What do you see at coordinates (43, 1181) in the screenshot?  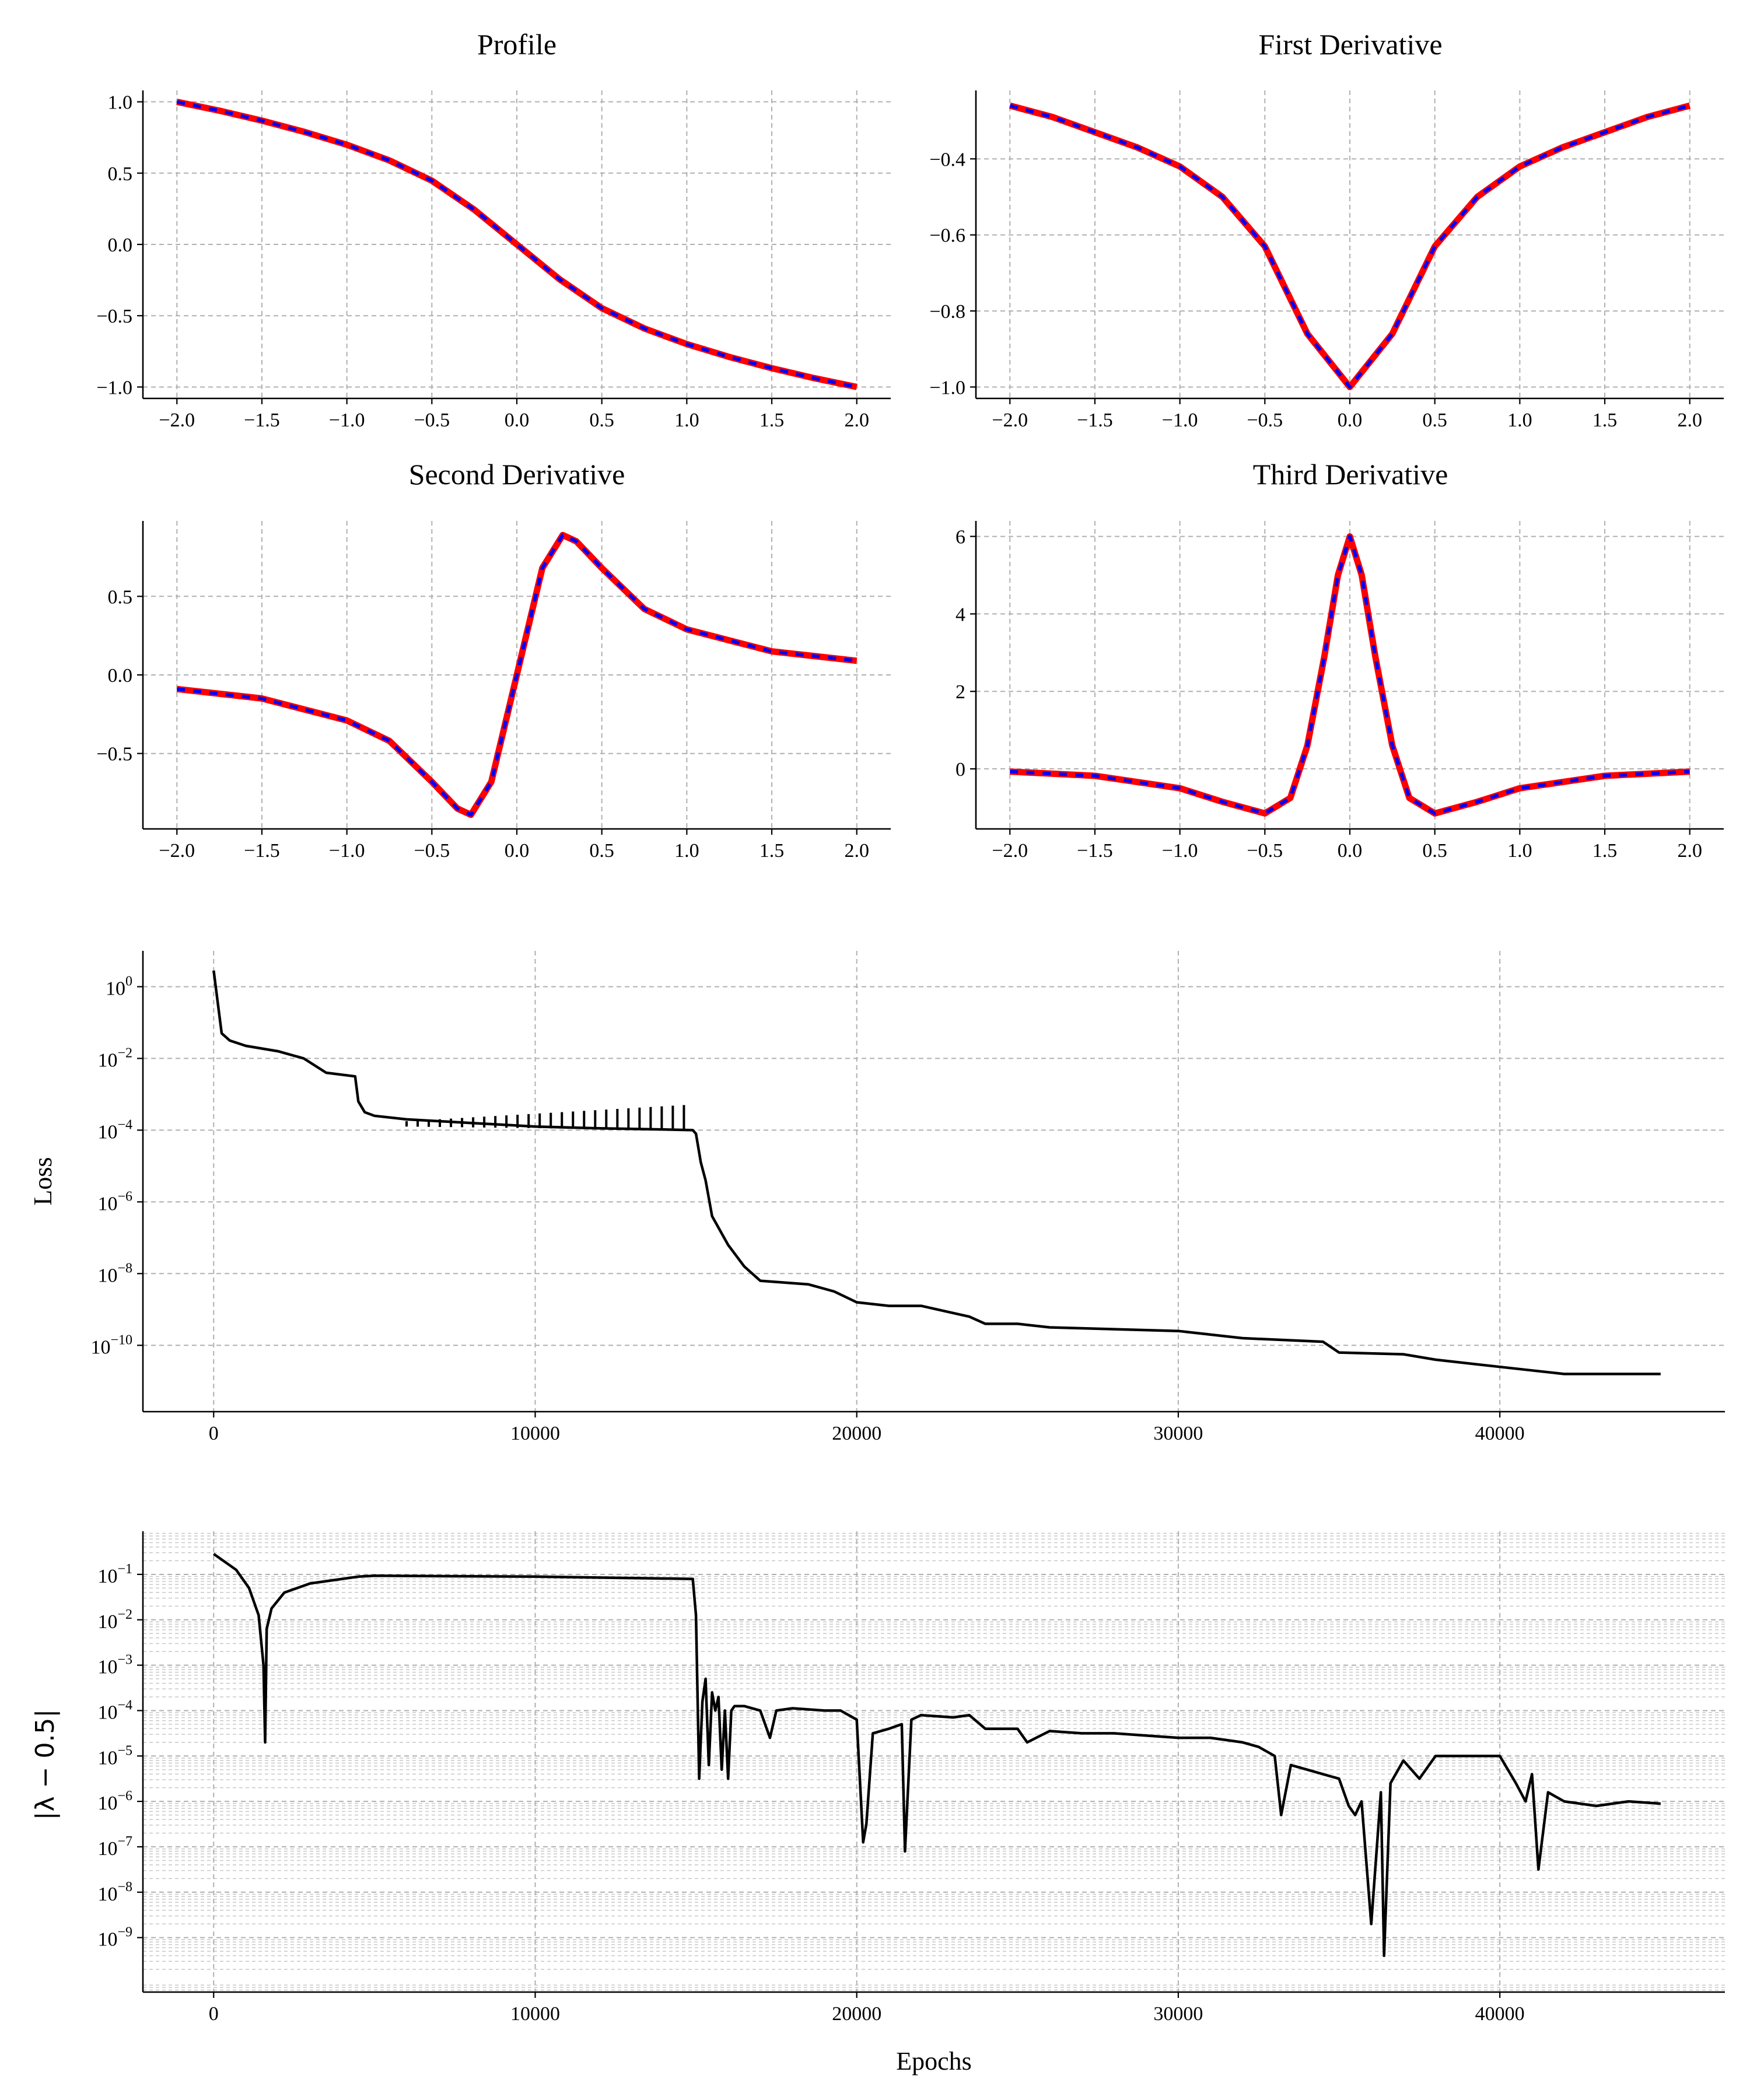 I see `y-axis-label-loss: Loss` at bounding box center [43, 1181].